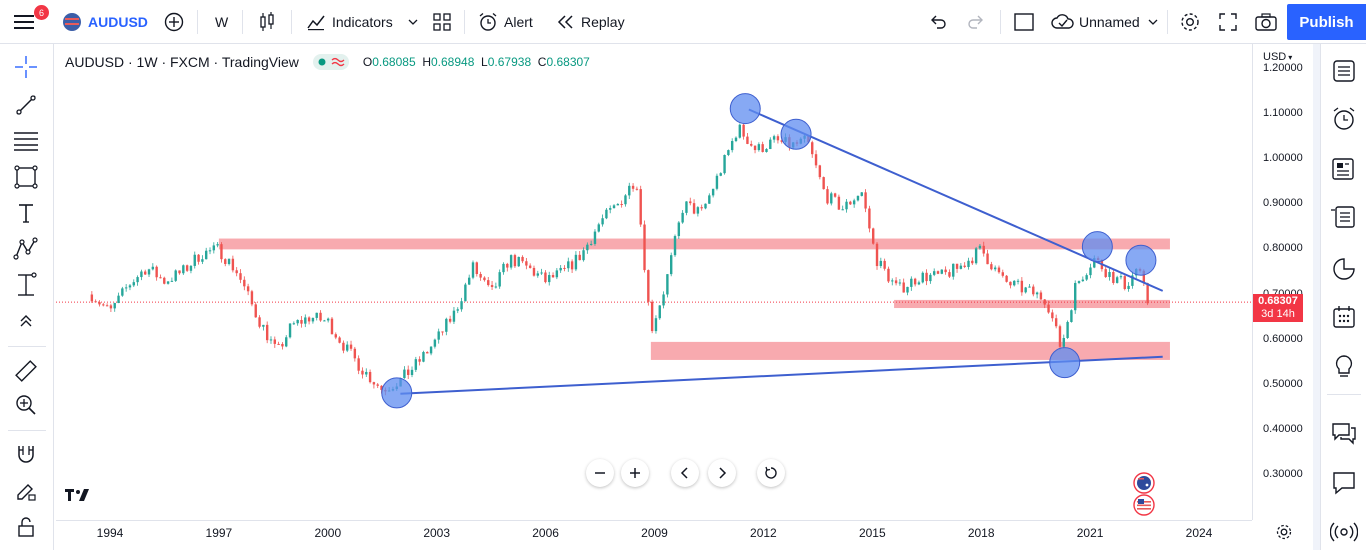 This screenshot has width=1366, height=550. What do you see at coordinates (1144, 507) in the screenshot?
I see `usa-event-flag-icon` at bounding box center [1144, 507].